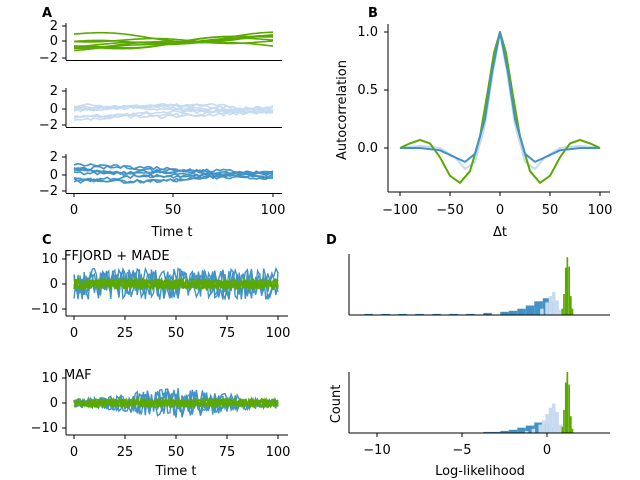 This screenshot has height=480, width=640. I want to click on panel-d-x-tick-label: 0, so click(547, 450).